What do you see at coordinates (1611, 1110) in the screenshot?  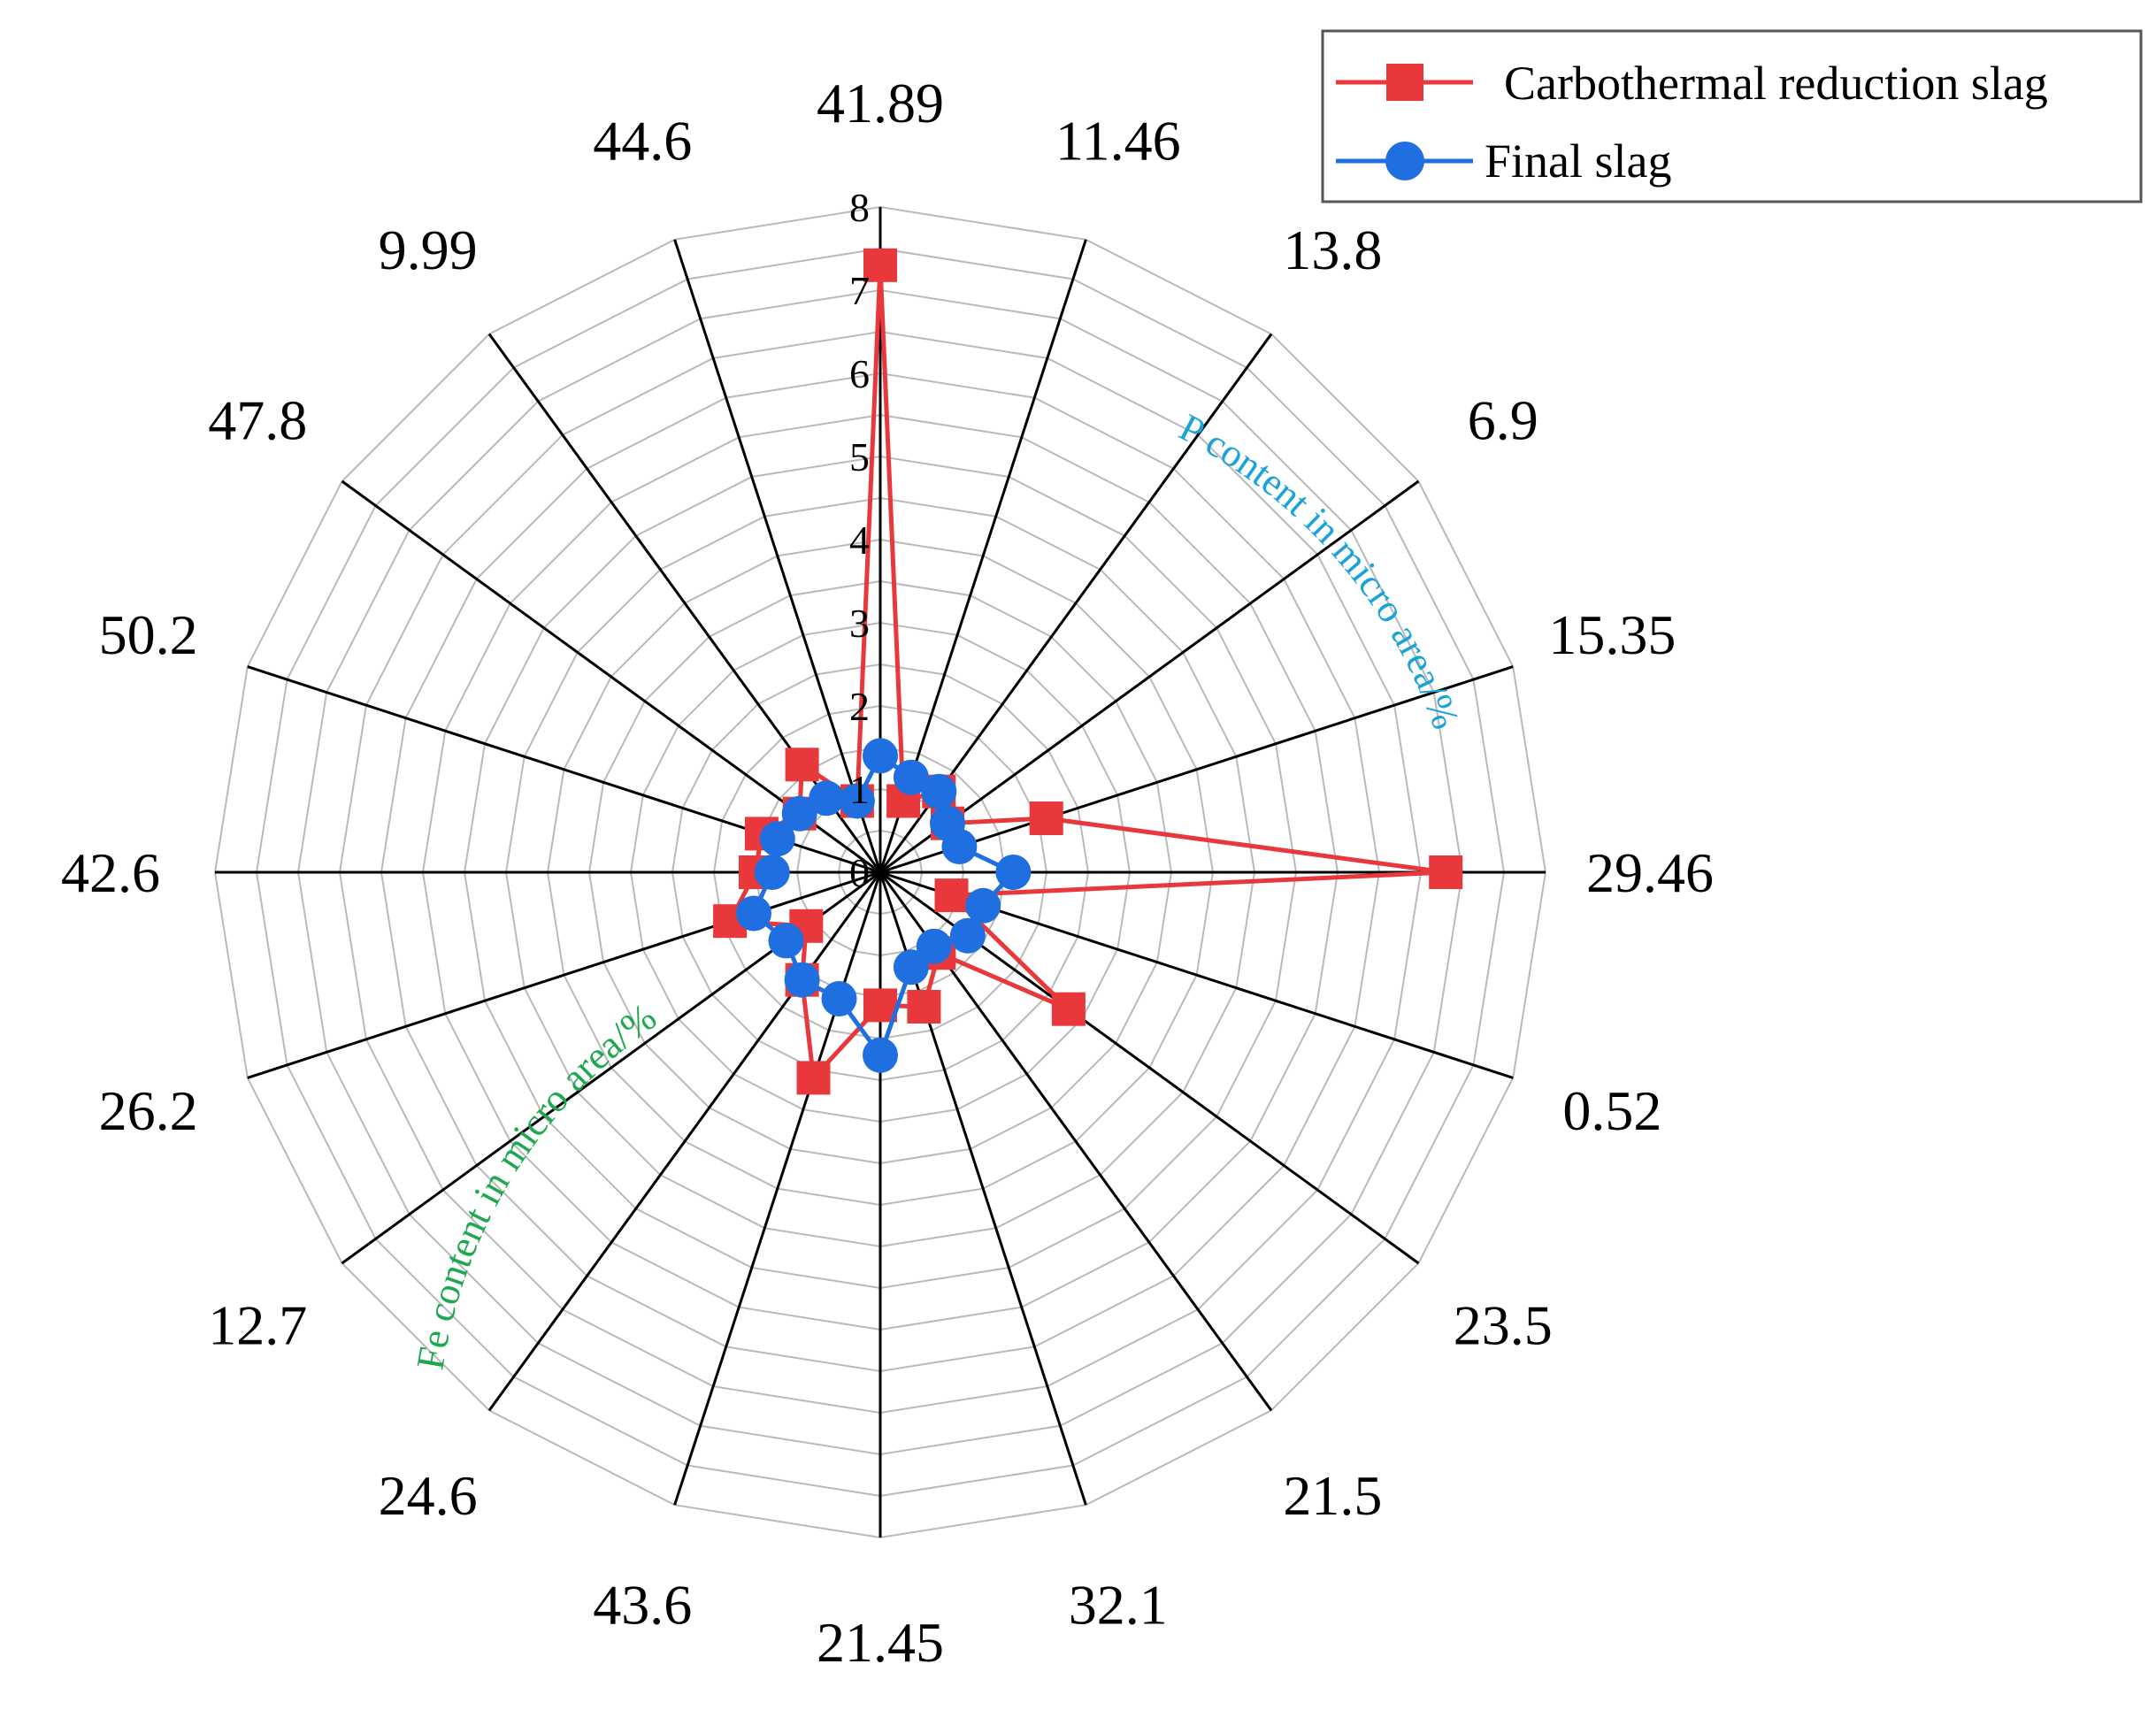 I see `category-label: 0.52` at bounding box center [1611, 1110].